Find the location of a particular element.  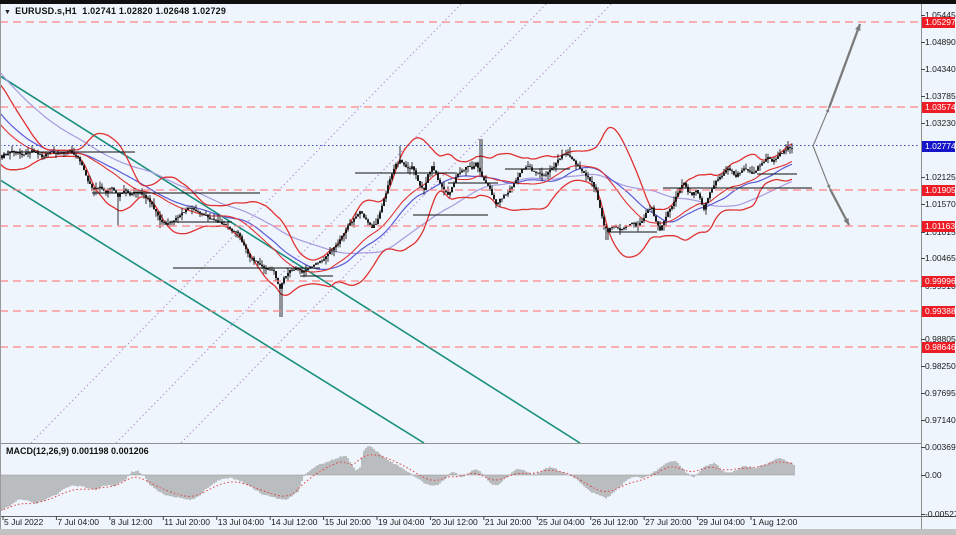

price-tick-label: 1.01570 is located at coordinates (940, 204).